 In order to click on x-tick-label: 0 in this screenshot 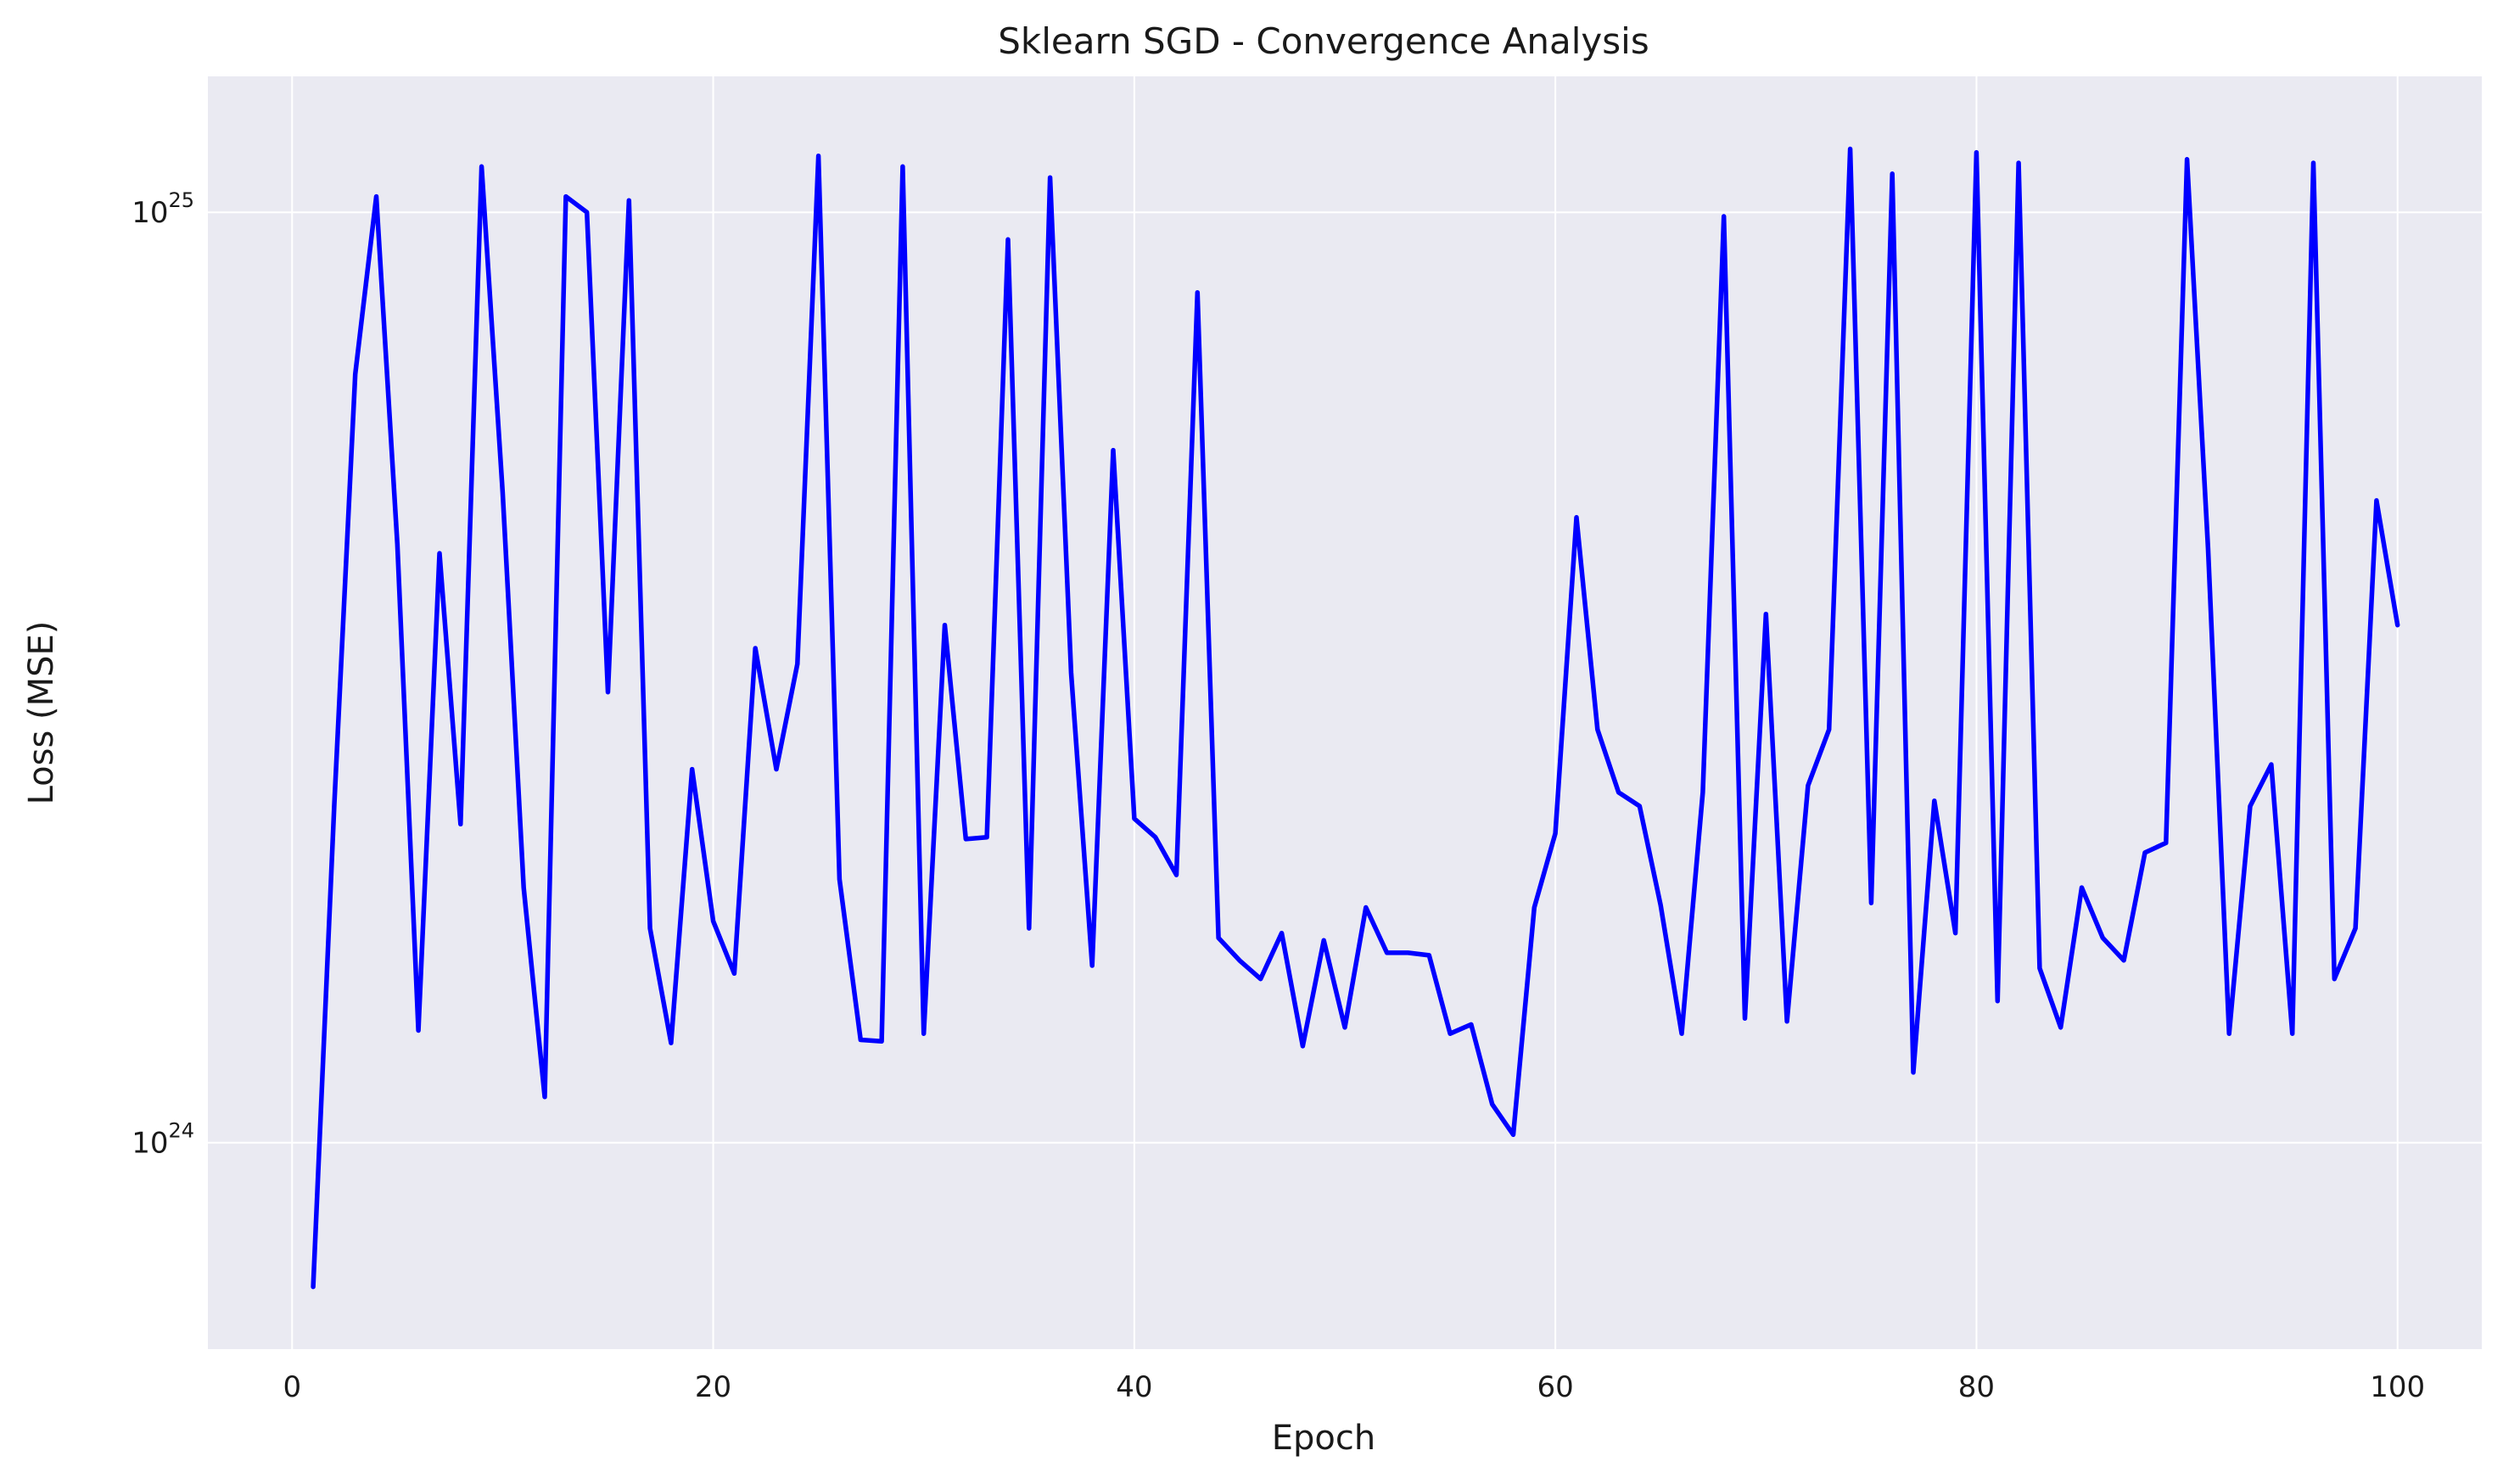, I will do `click(292, 1387)`.